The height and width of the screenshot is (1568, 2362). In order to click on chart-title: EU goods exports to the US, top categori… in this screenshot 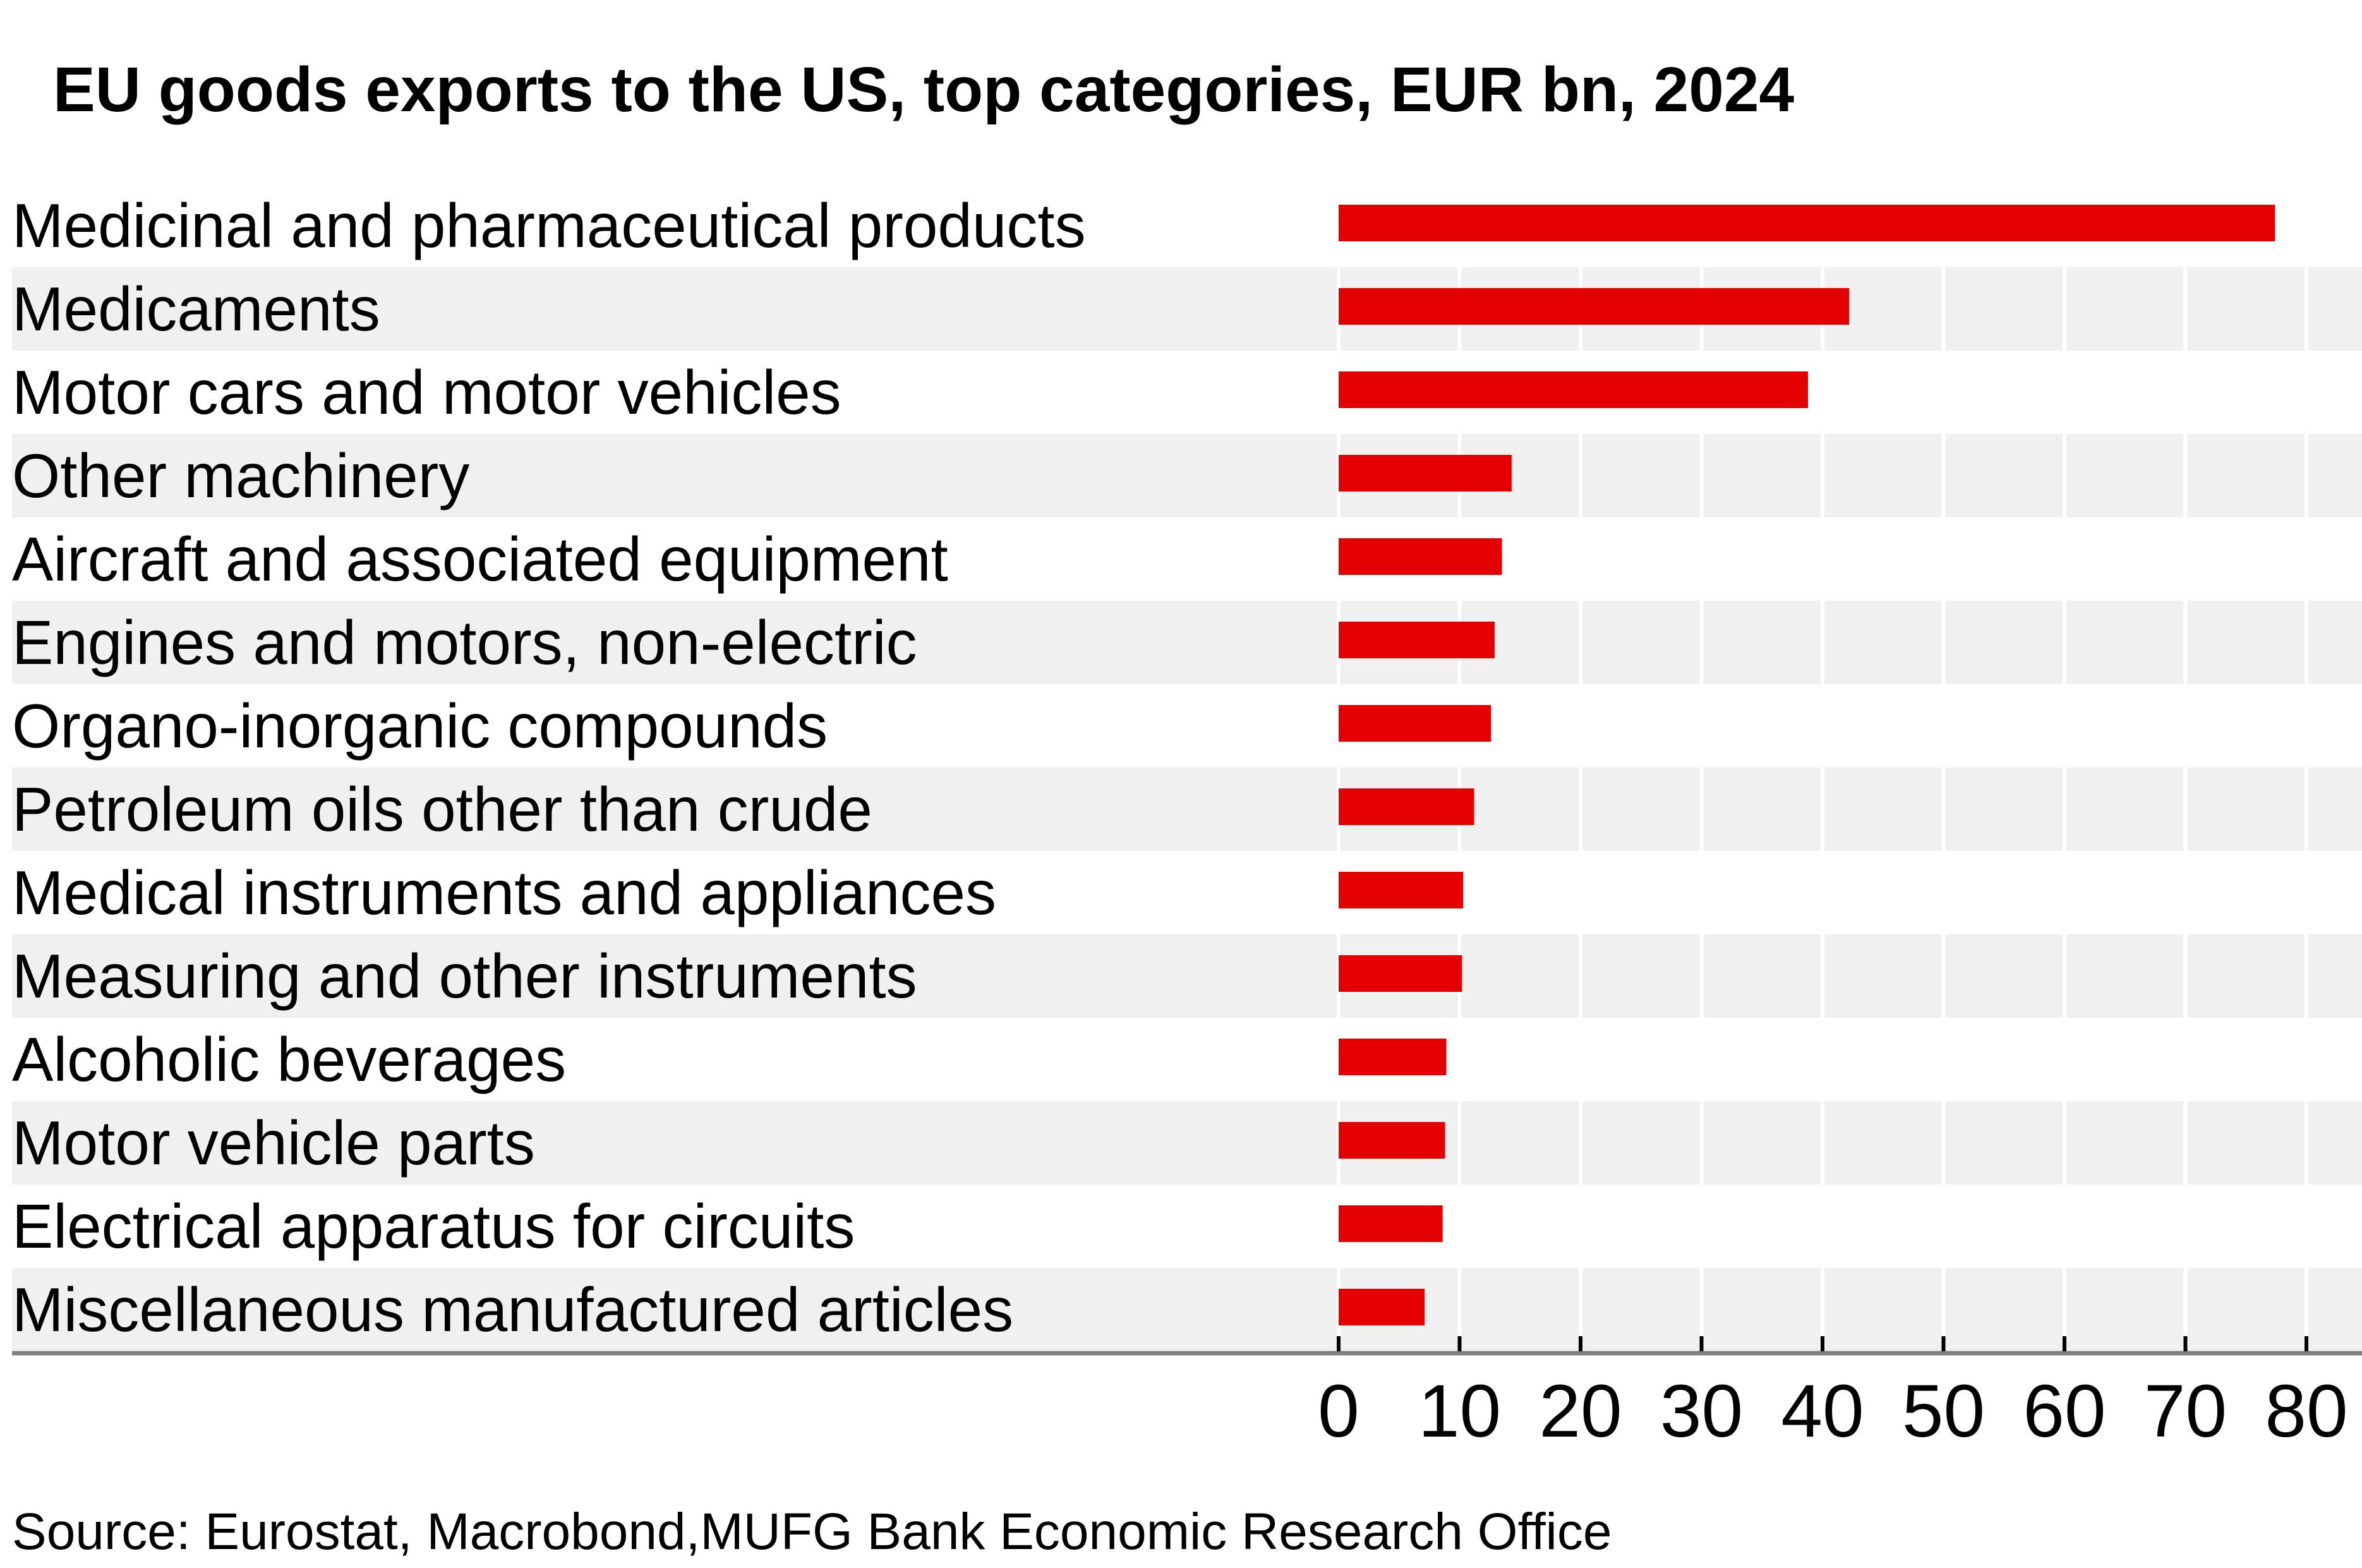, I will do `click(924, 89)`.